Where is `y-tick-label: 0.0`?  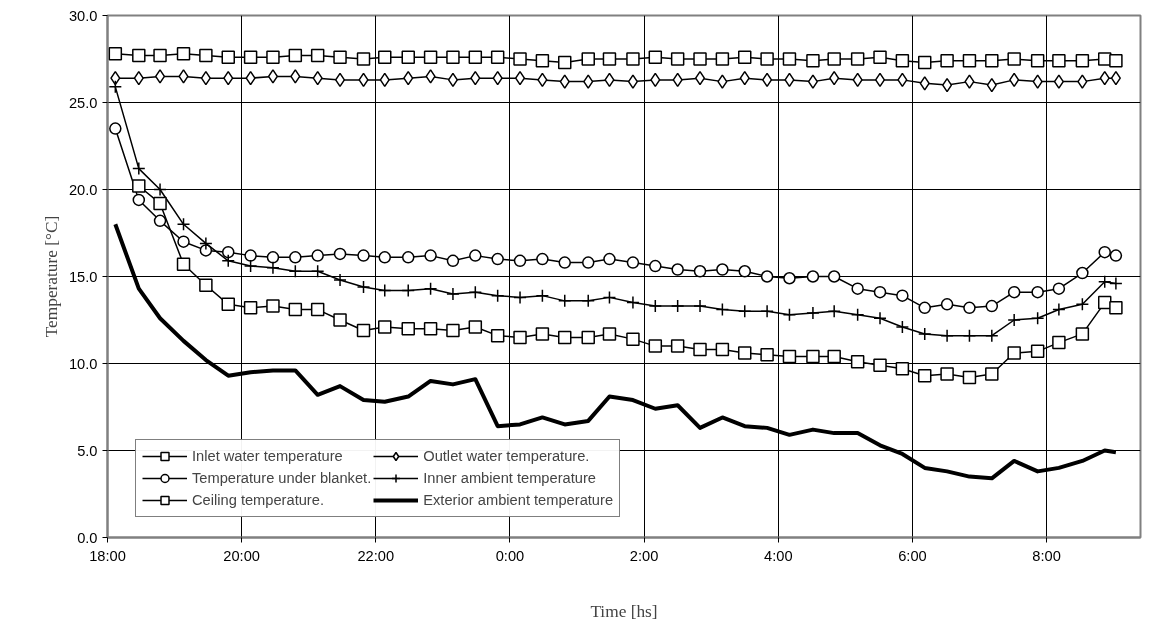
y-tick-label: 0.0 is located at coordinates (87, 537).